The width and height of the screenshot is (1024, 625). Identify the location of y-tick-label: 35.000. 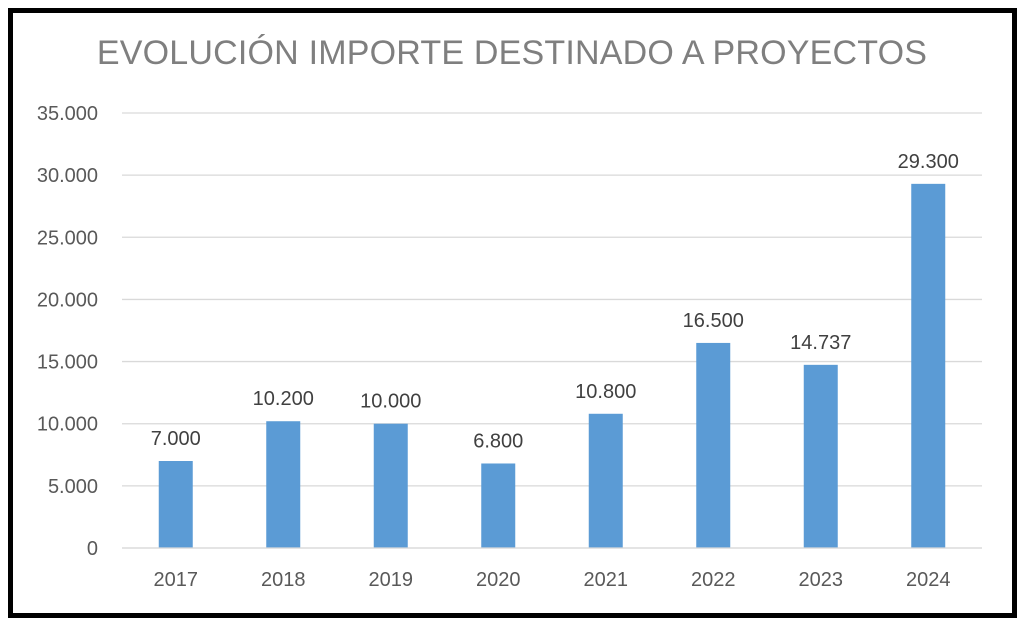
(67, 114).